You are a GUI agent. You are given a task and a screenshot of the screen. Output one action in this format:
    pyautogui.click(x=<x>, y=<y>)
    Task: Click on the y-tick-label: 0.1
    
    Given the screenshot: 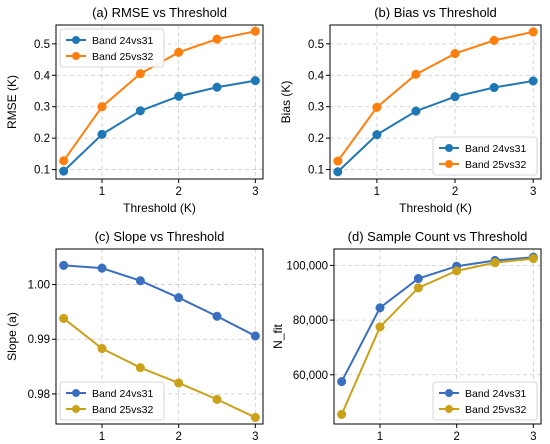 What is the action you would take?
    pyautogui.click(x=42, y=171)
    